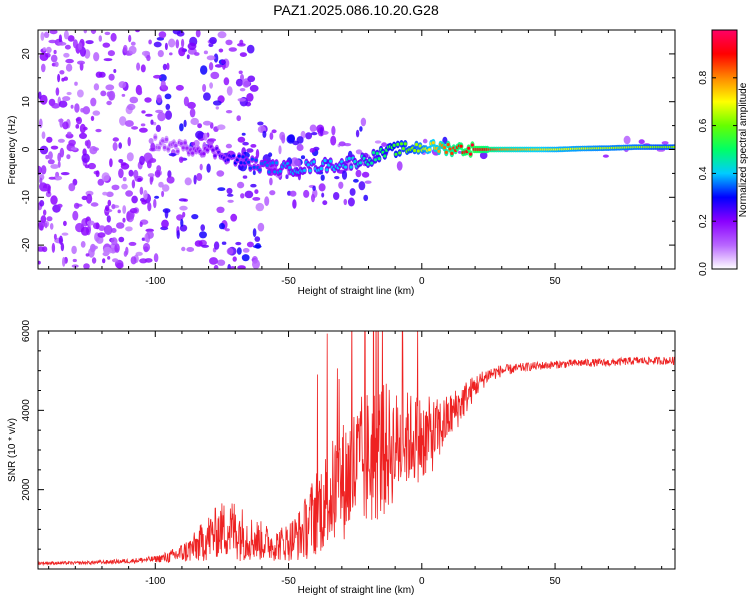  What do you see at coordinates (12, 150) in the screenshot?
I see `spectrogram-y-axis-label: Frequency (Hz)` at bounding box center [12, 150].